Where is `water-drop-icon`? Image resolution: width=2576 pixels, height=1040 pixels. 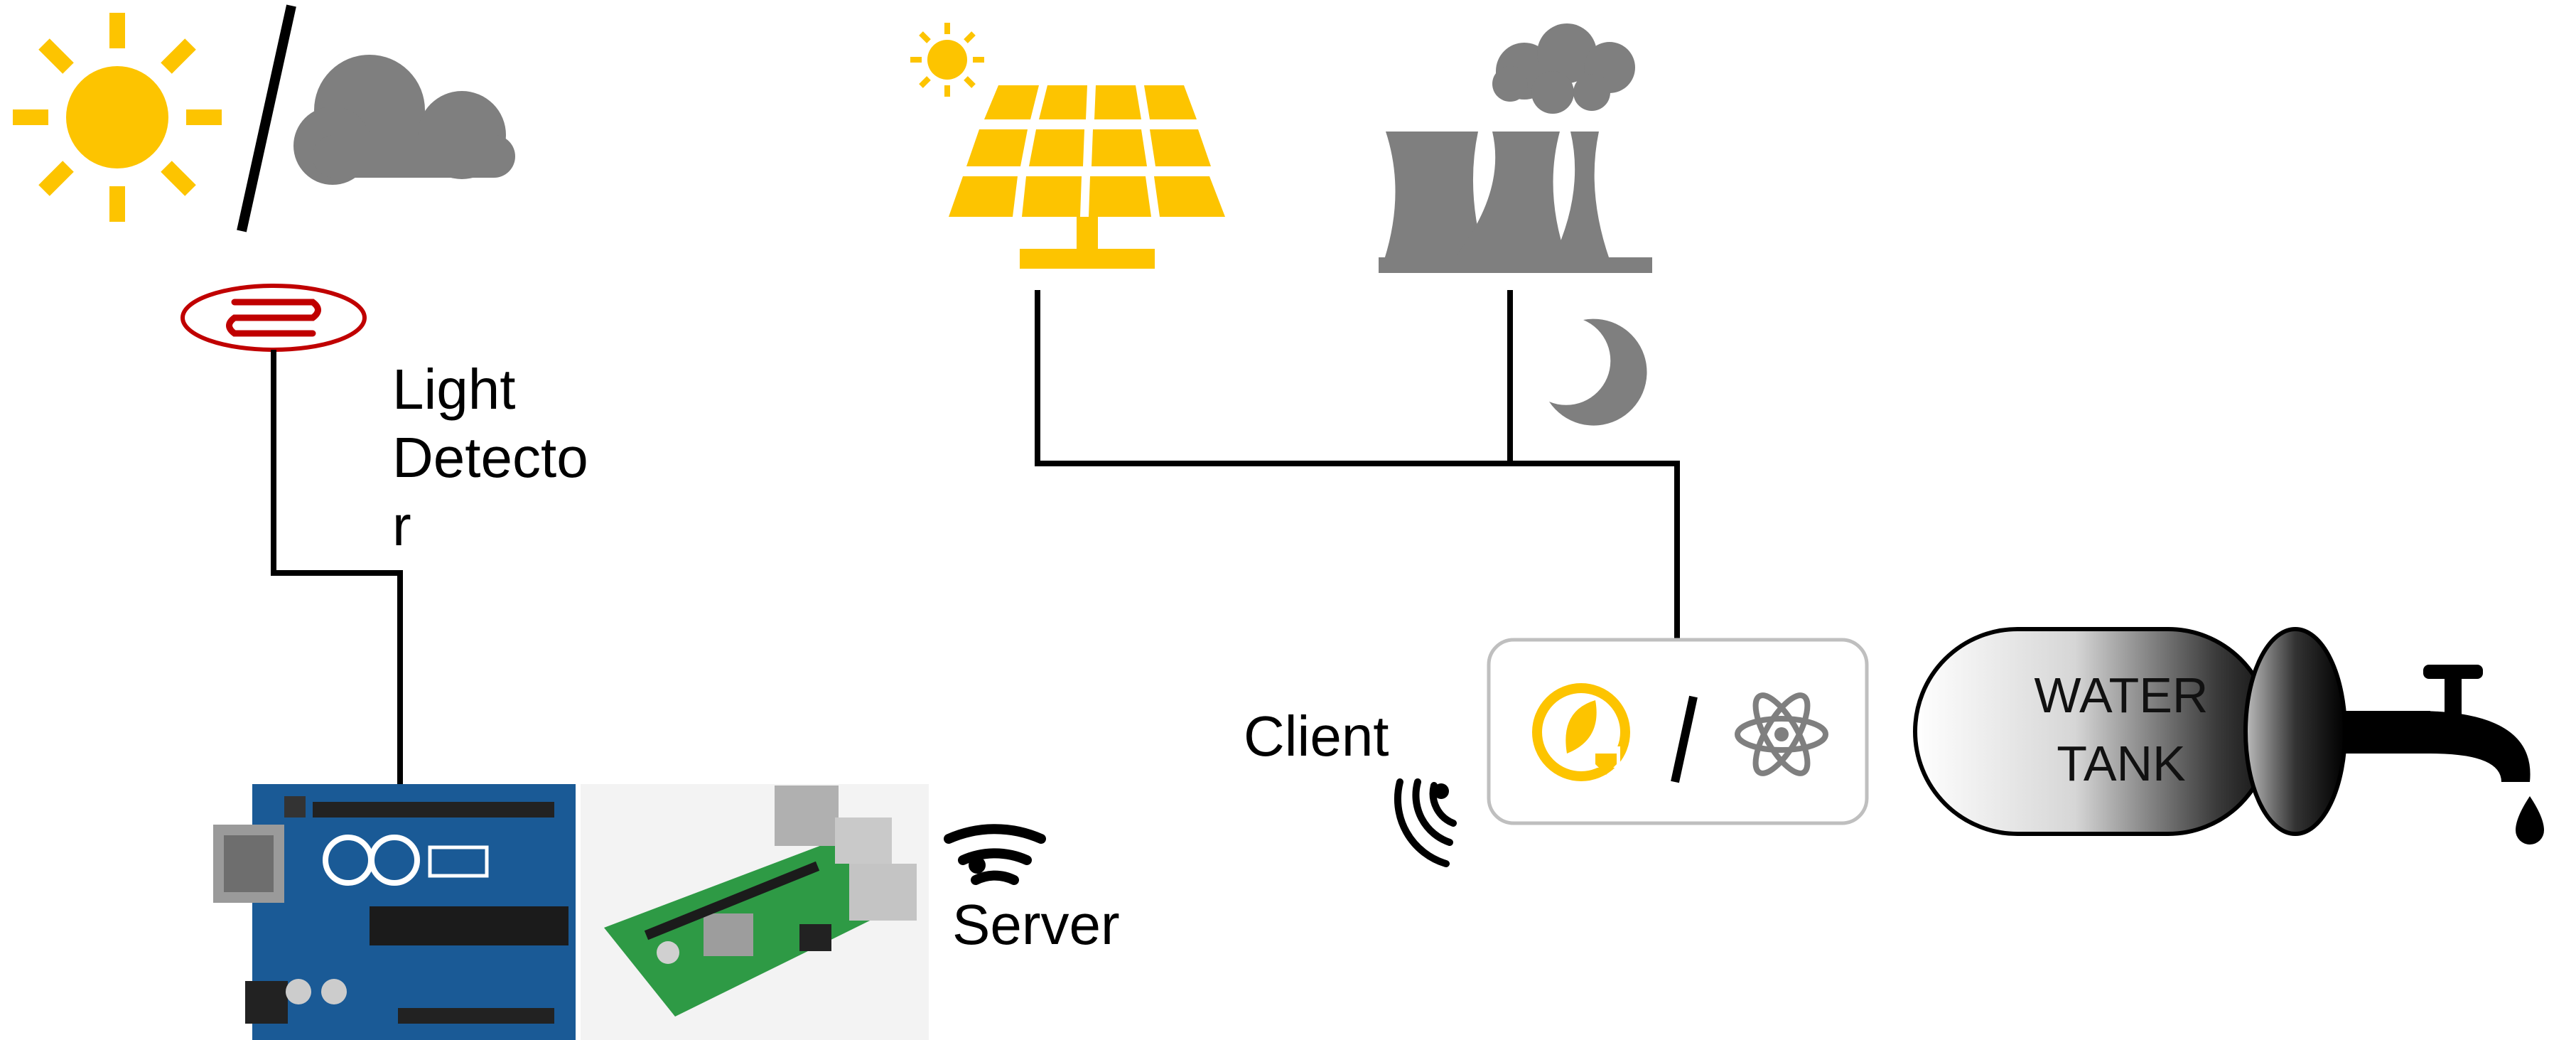 water-drop-icon is located at coordinates (2530, 821).